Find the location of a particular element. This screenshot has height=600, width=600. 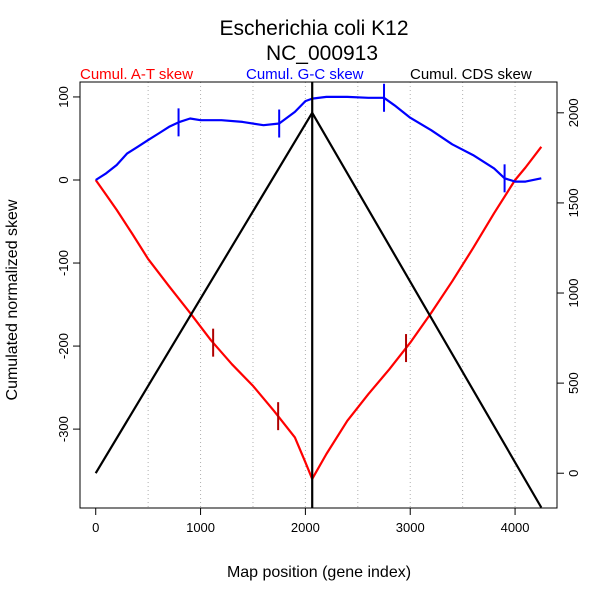

chart-title: Escherichia coli K12 is located at coordinates (313, 28).